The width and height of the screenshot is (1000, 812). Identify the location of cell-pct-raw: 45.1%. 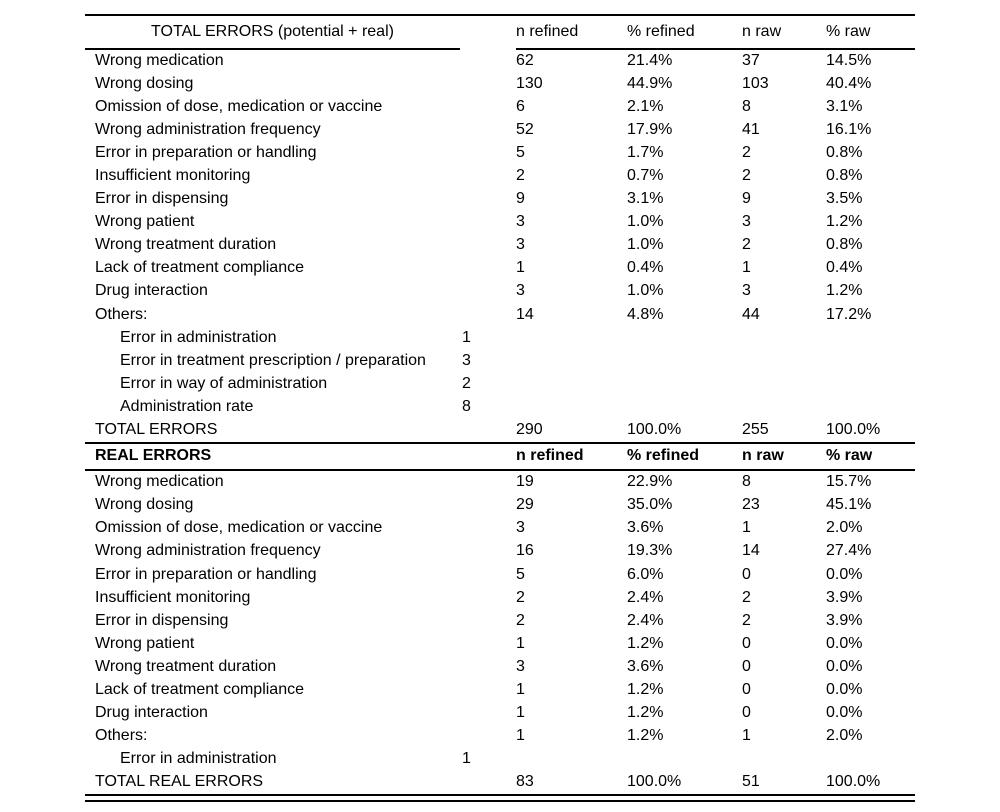
(849, 505).